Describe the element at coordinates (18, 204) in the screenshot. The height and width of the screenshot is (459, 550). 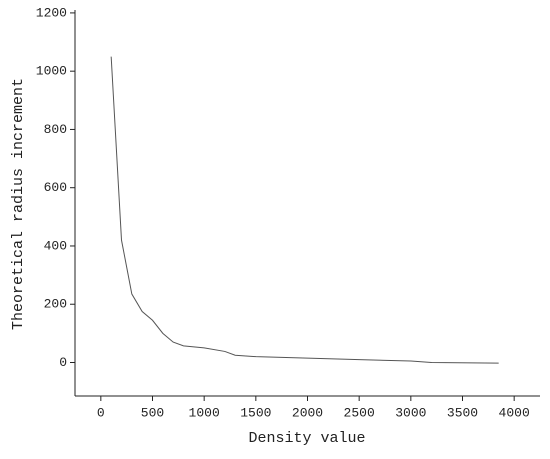
I see `y-axis-label: Theoretical radius increment` at that location.